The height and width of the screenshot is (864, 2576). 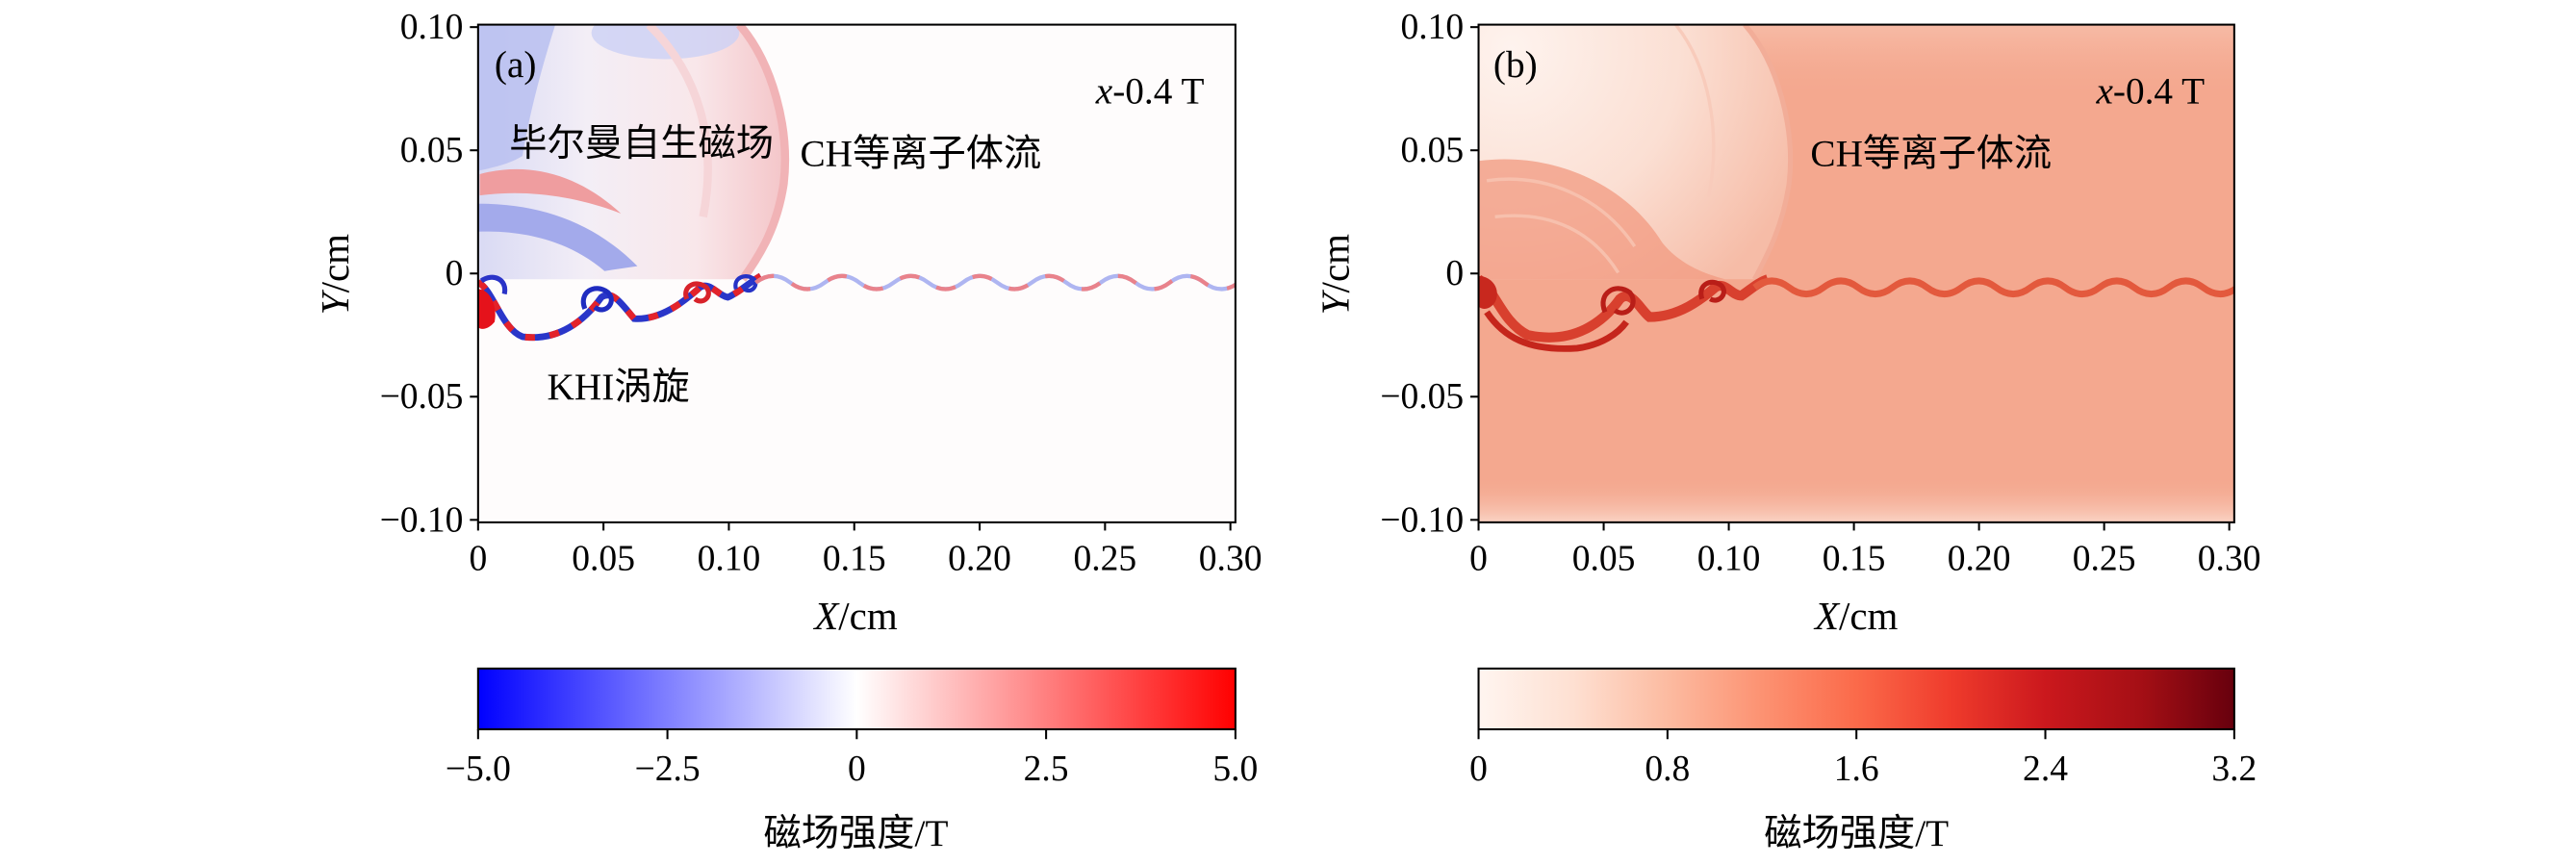 I want to click on biermann-field-annotation: 毕尔曼自生磁场, so click(x=641, y=144).